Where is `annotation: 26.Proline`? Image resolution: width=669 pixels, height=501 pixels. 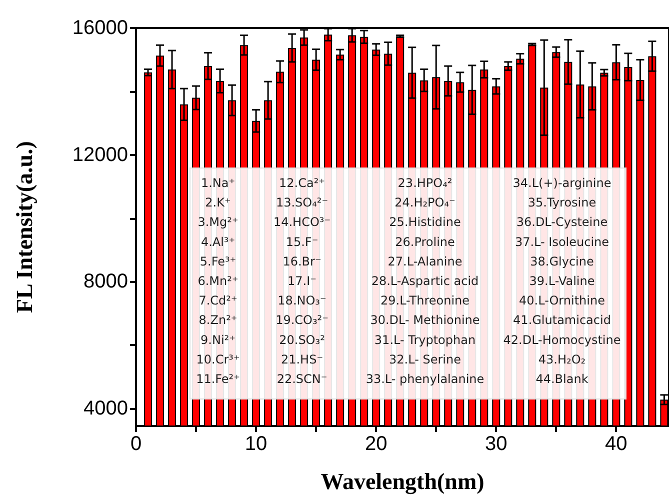 annotation: 26.Proline is located at coordinates (425, 241).